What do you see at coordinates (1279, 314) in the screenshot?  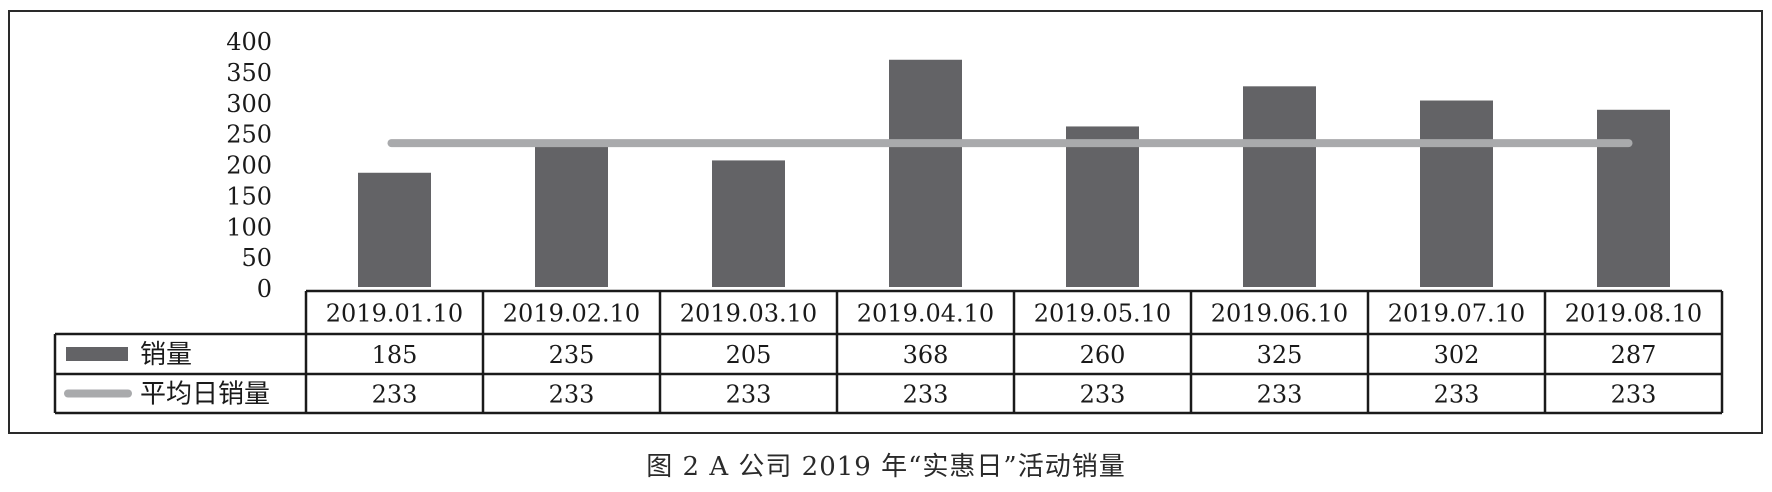 I see `category-label: 2019.06.10` at bounding box center [1279, 314].